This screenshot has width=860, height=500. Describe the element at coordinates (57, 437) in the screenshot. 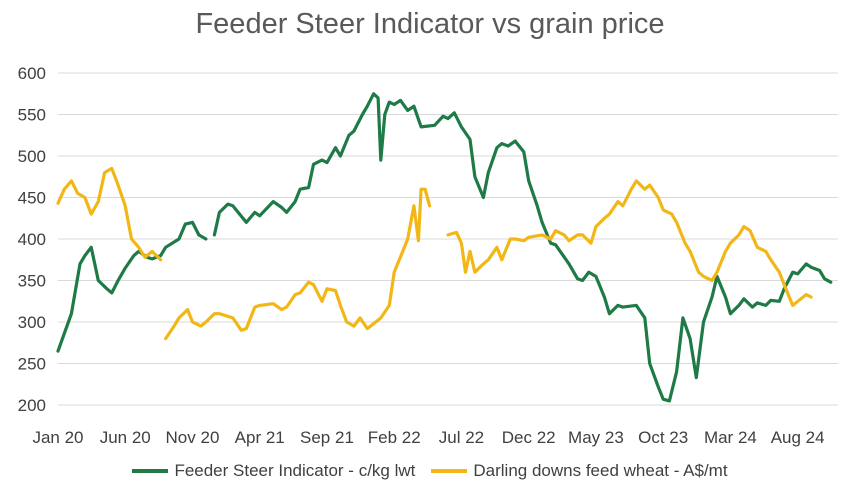

I see `x-tick-label-0: Jan 20` at that location.